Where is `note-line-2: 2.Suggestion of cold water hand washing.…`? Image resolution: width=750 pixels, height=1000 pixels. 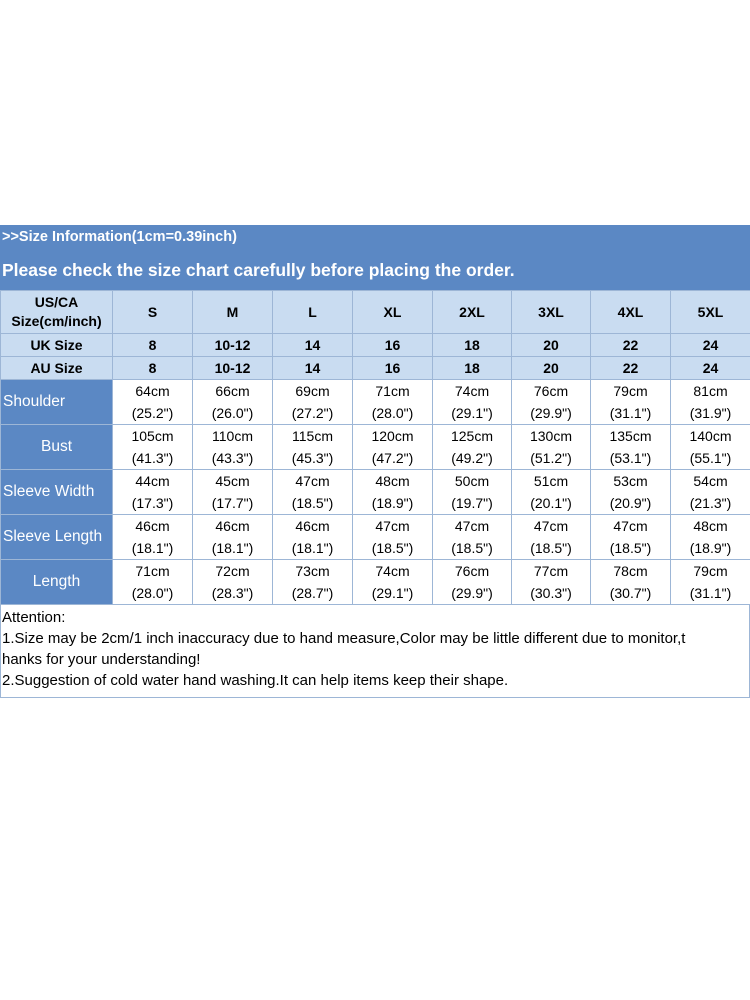 note-line-2: 2.Suggestion of cold water hand washing.… is located at coordinates (255, 680).